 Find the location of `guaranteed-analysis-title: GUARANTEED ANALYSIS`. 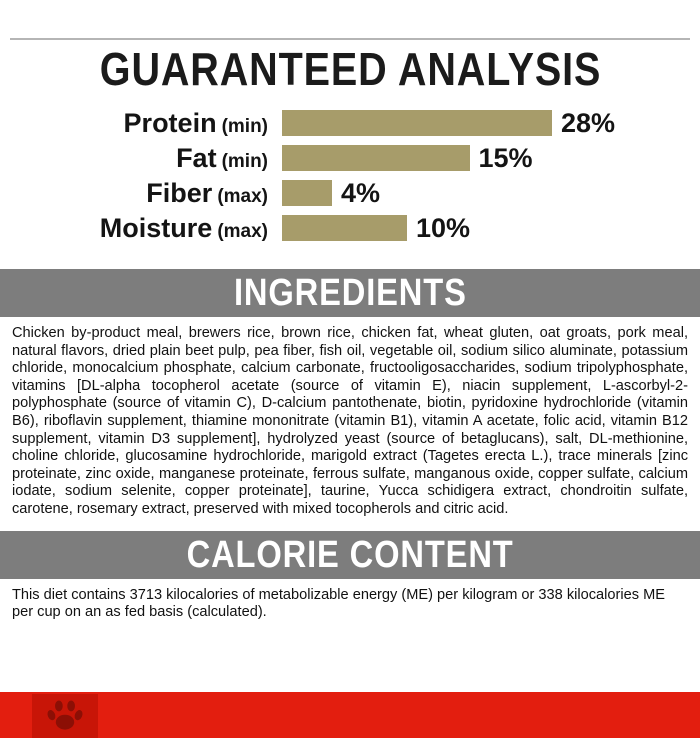

guaranteed-analysis-title: GUARANTEED ANALYSIS is located at coordinates (350, 69).